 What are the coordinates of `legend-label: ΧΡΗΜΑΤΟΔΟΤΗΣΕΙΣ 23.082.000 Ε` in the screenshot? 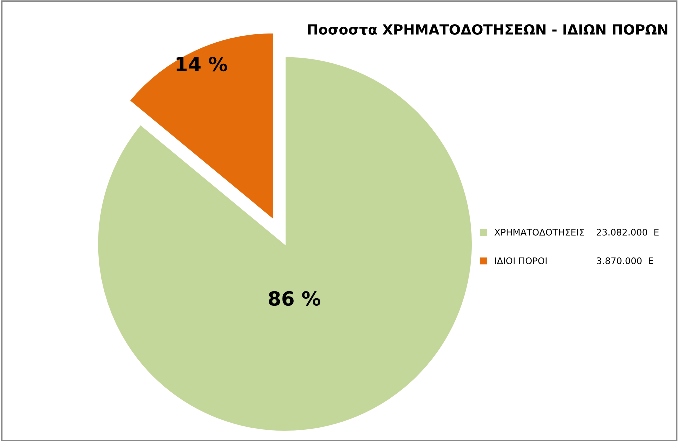 It's located at (576, 232).